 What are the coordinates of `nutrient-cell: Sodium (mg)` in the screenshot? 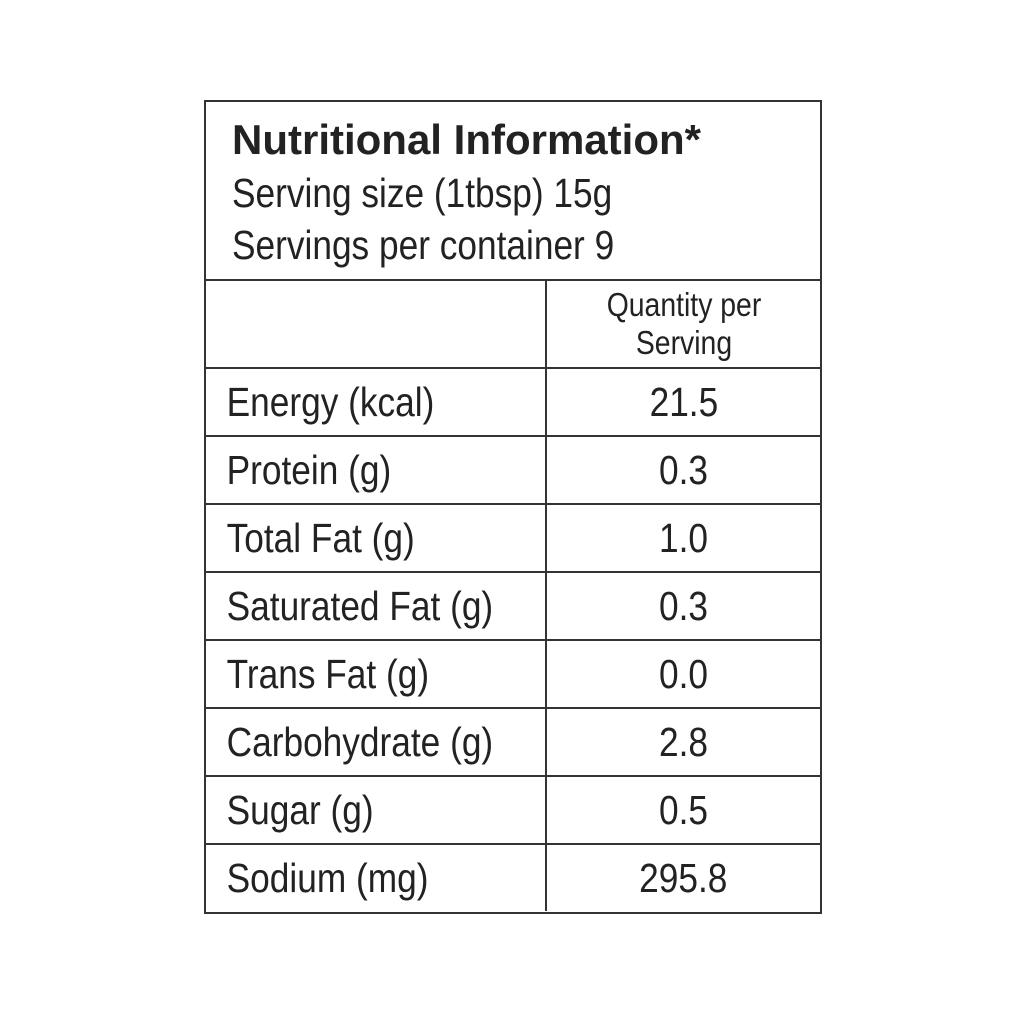 It's located at (376, 878).